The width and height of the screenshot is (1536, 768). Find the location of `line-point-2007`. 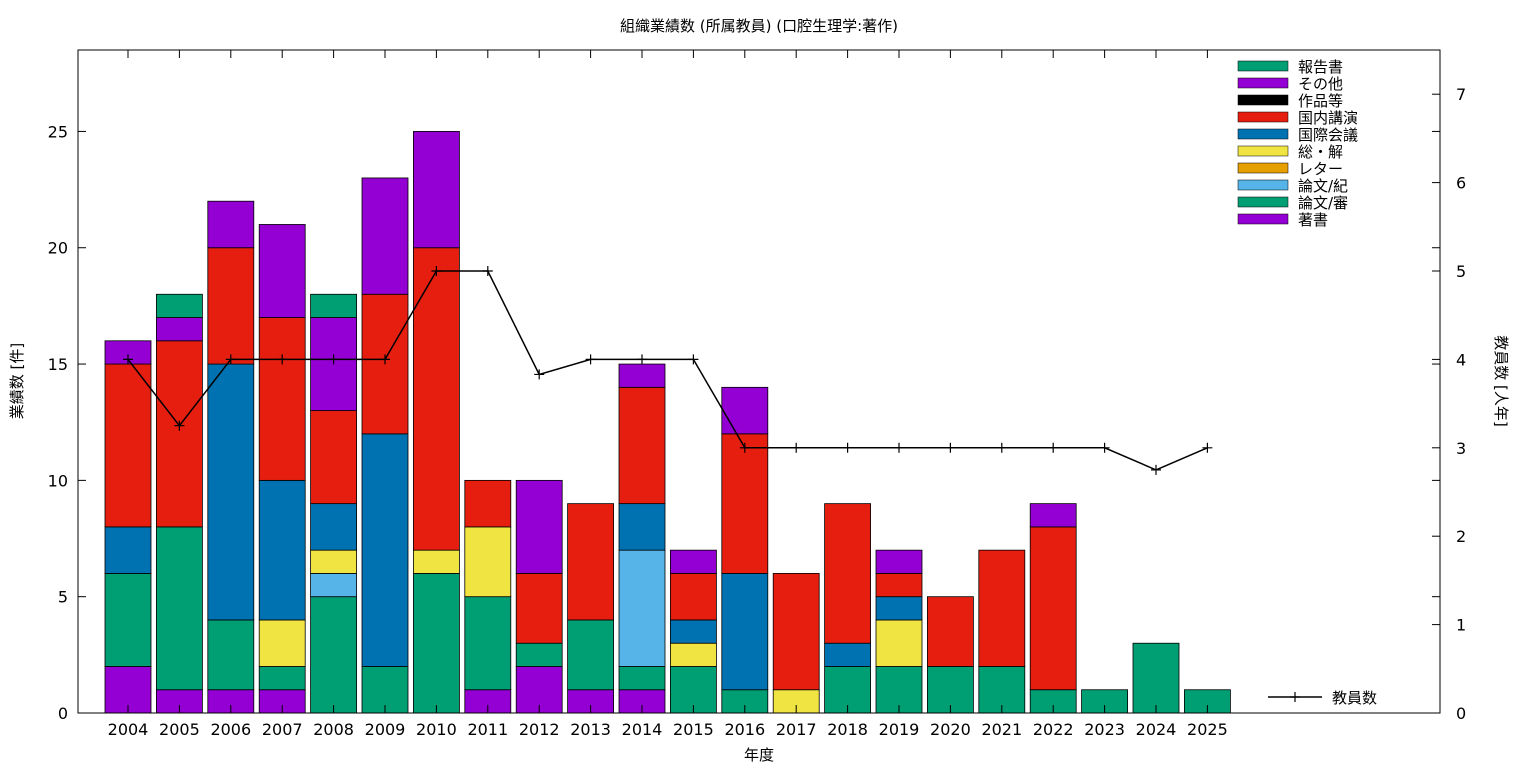

line-point-2007 is located at coordinates (282, 359).